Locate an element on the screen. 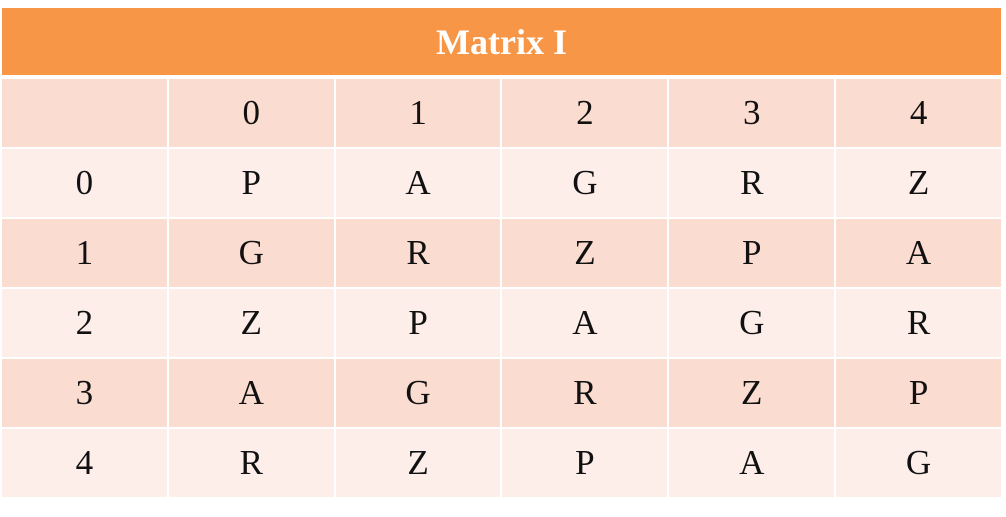  column-header: 3 is located at coordinates (752, 113).